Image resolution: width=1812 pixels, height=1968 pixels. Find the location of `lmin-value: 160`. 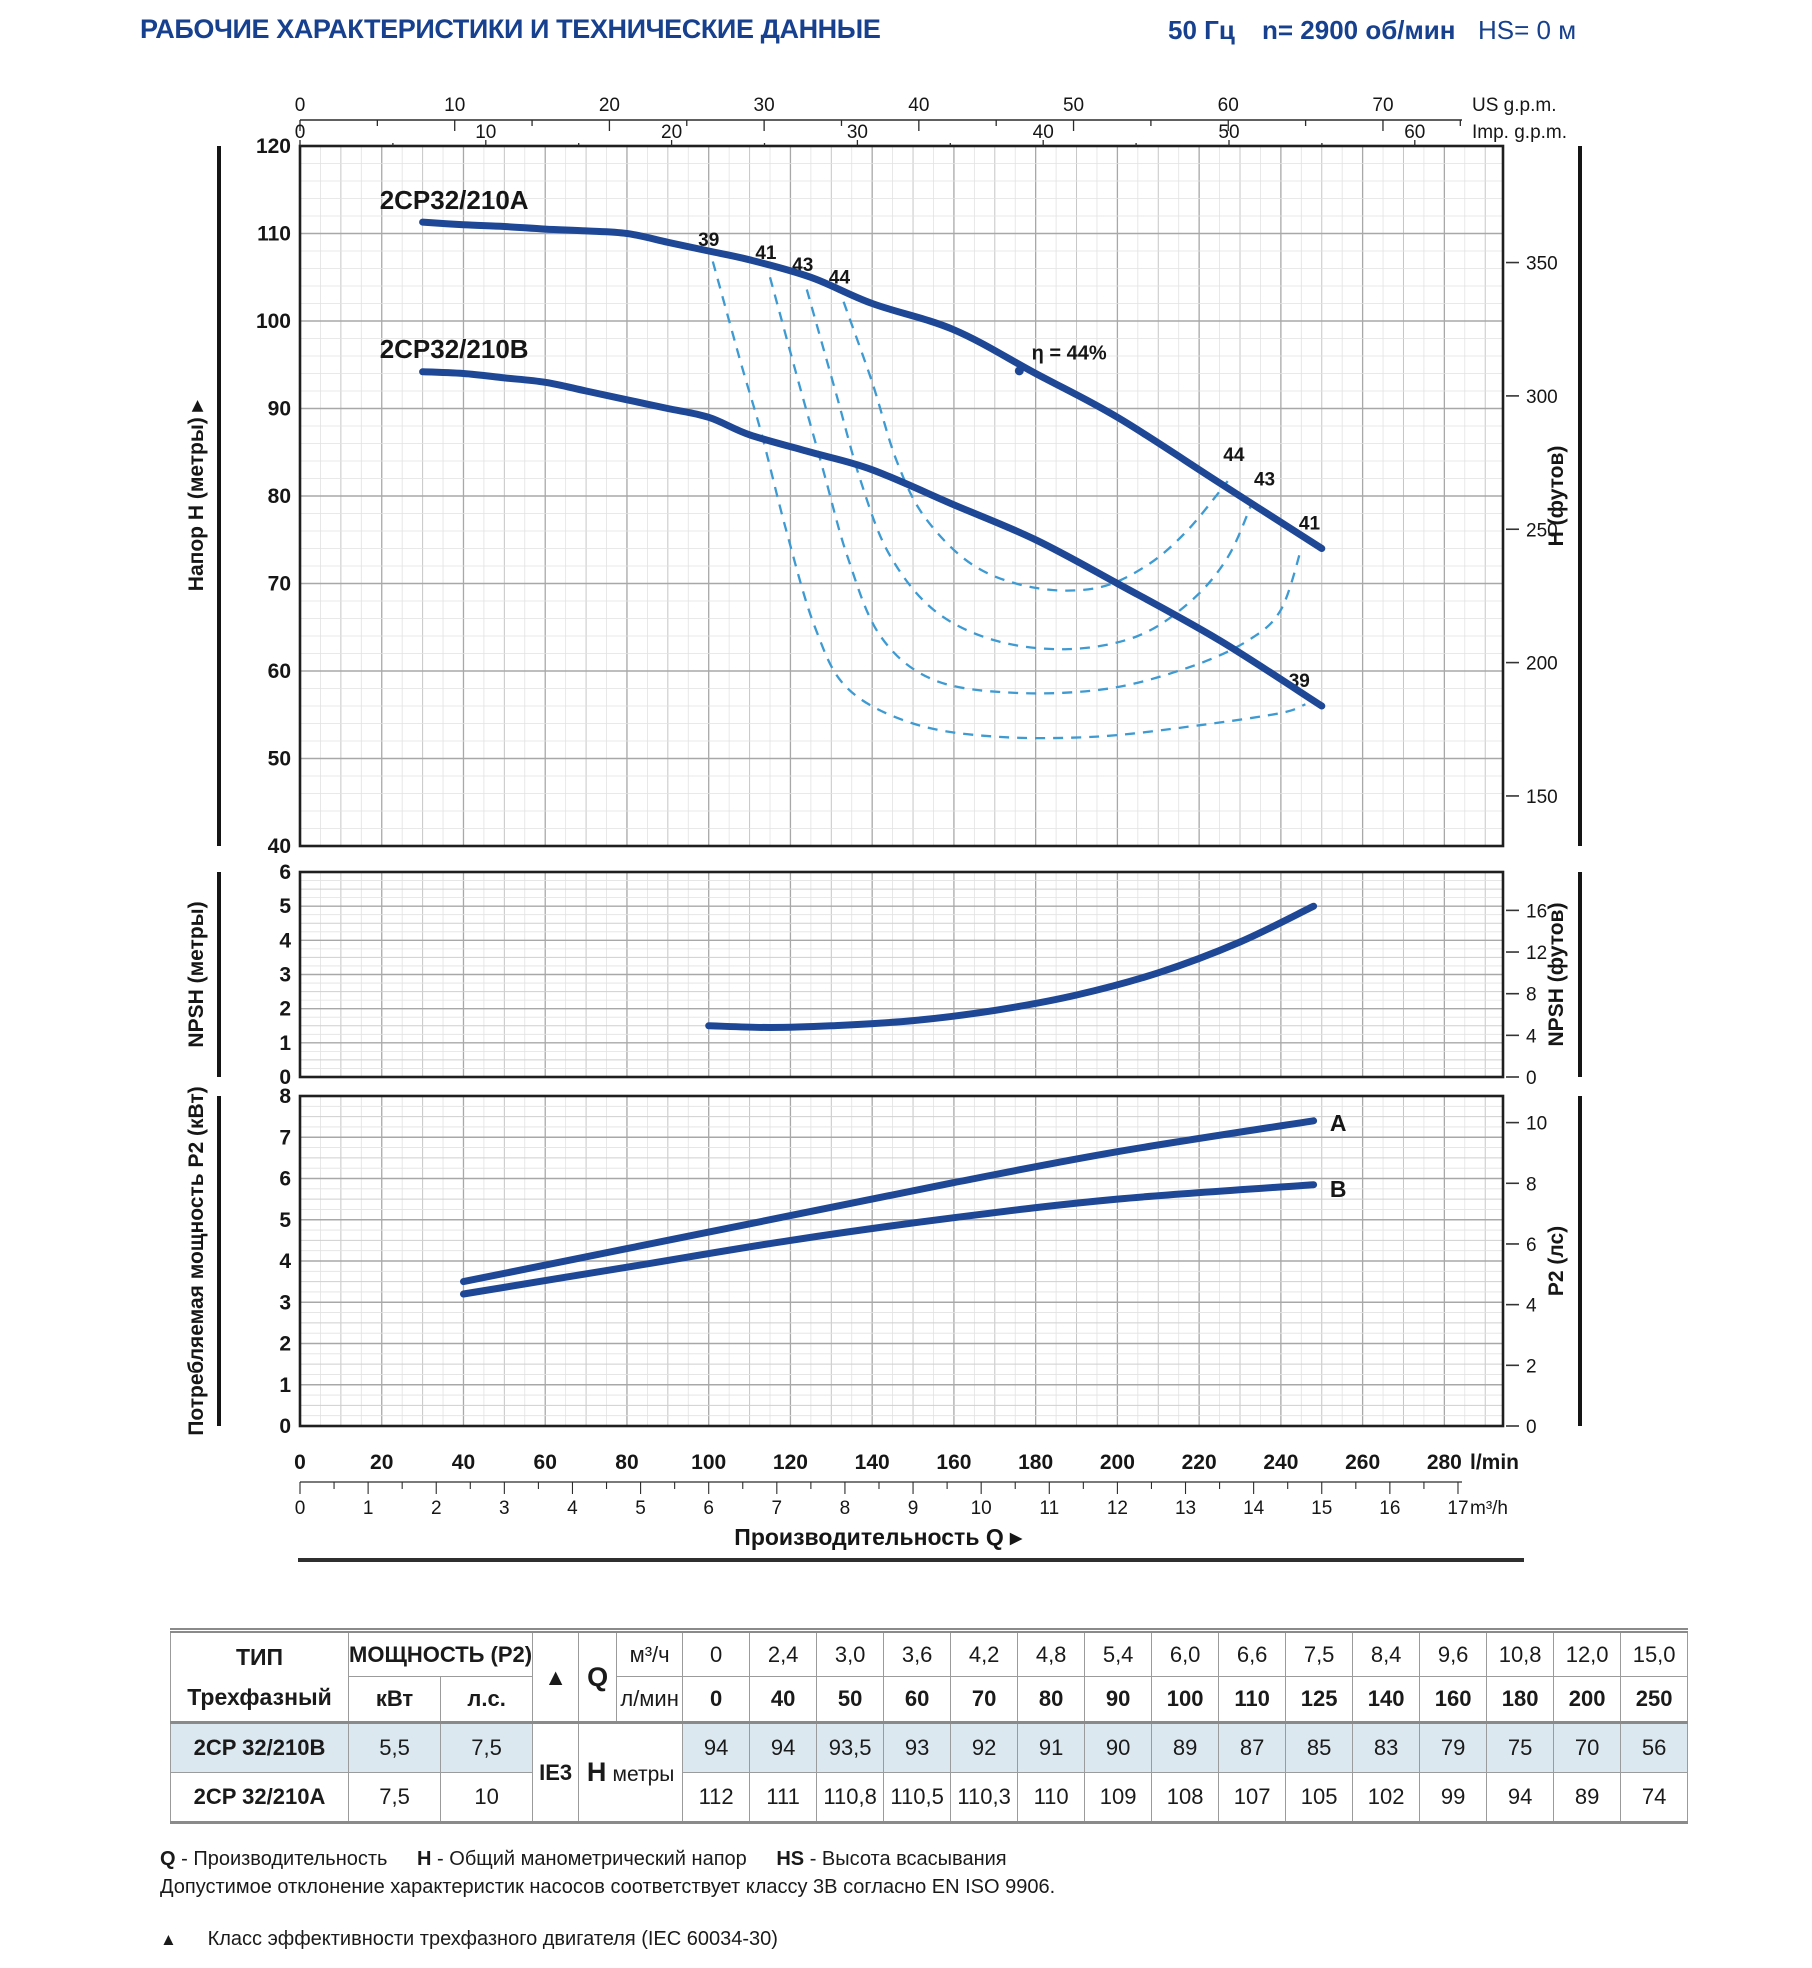

lmin-value: 160 is located at coordinates (1453, 1700).